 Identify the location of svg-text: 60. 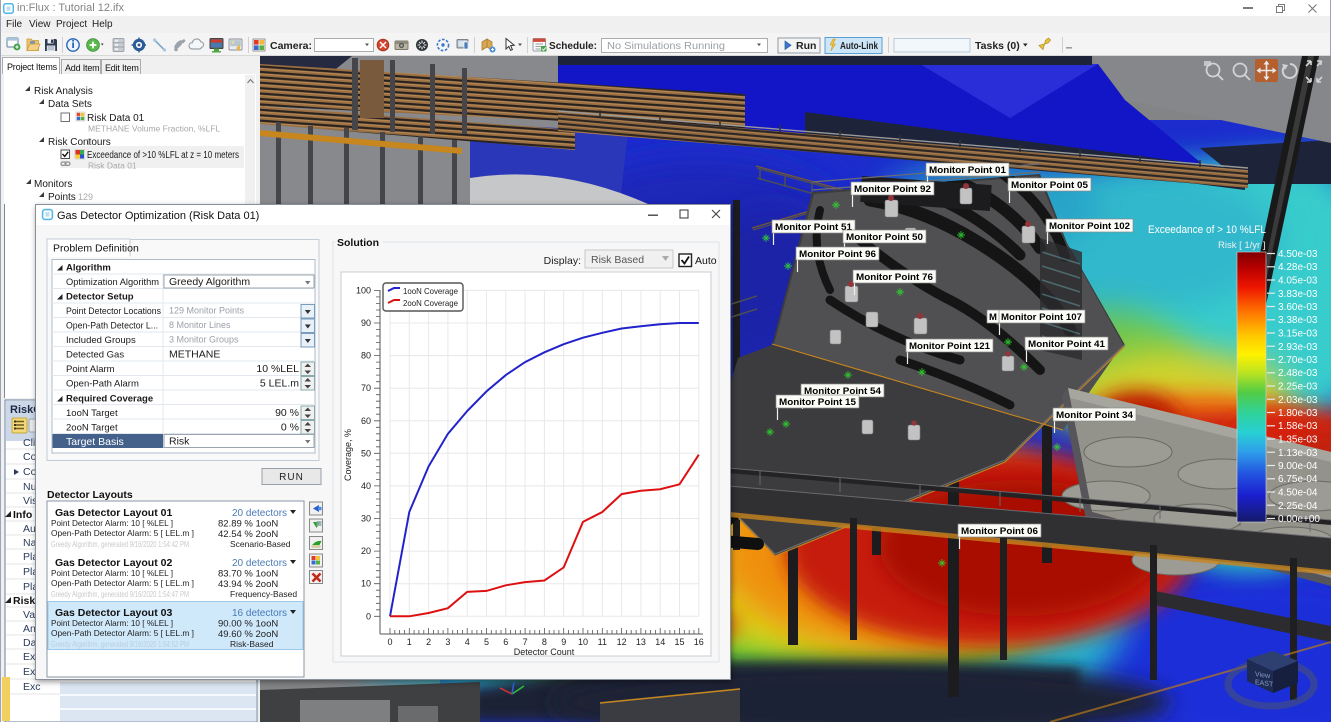
(366, 421).